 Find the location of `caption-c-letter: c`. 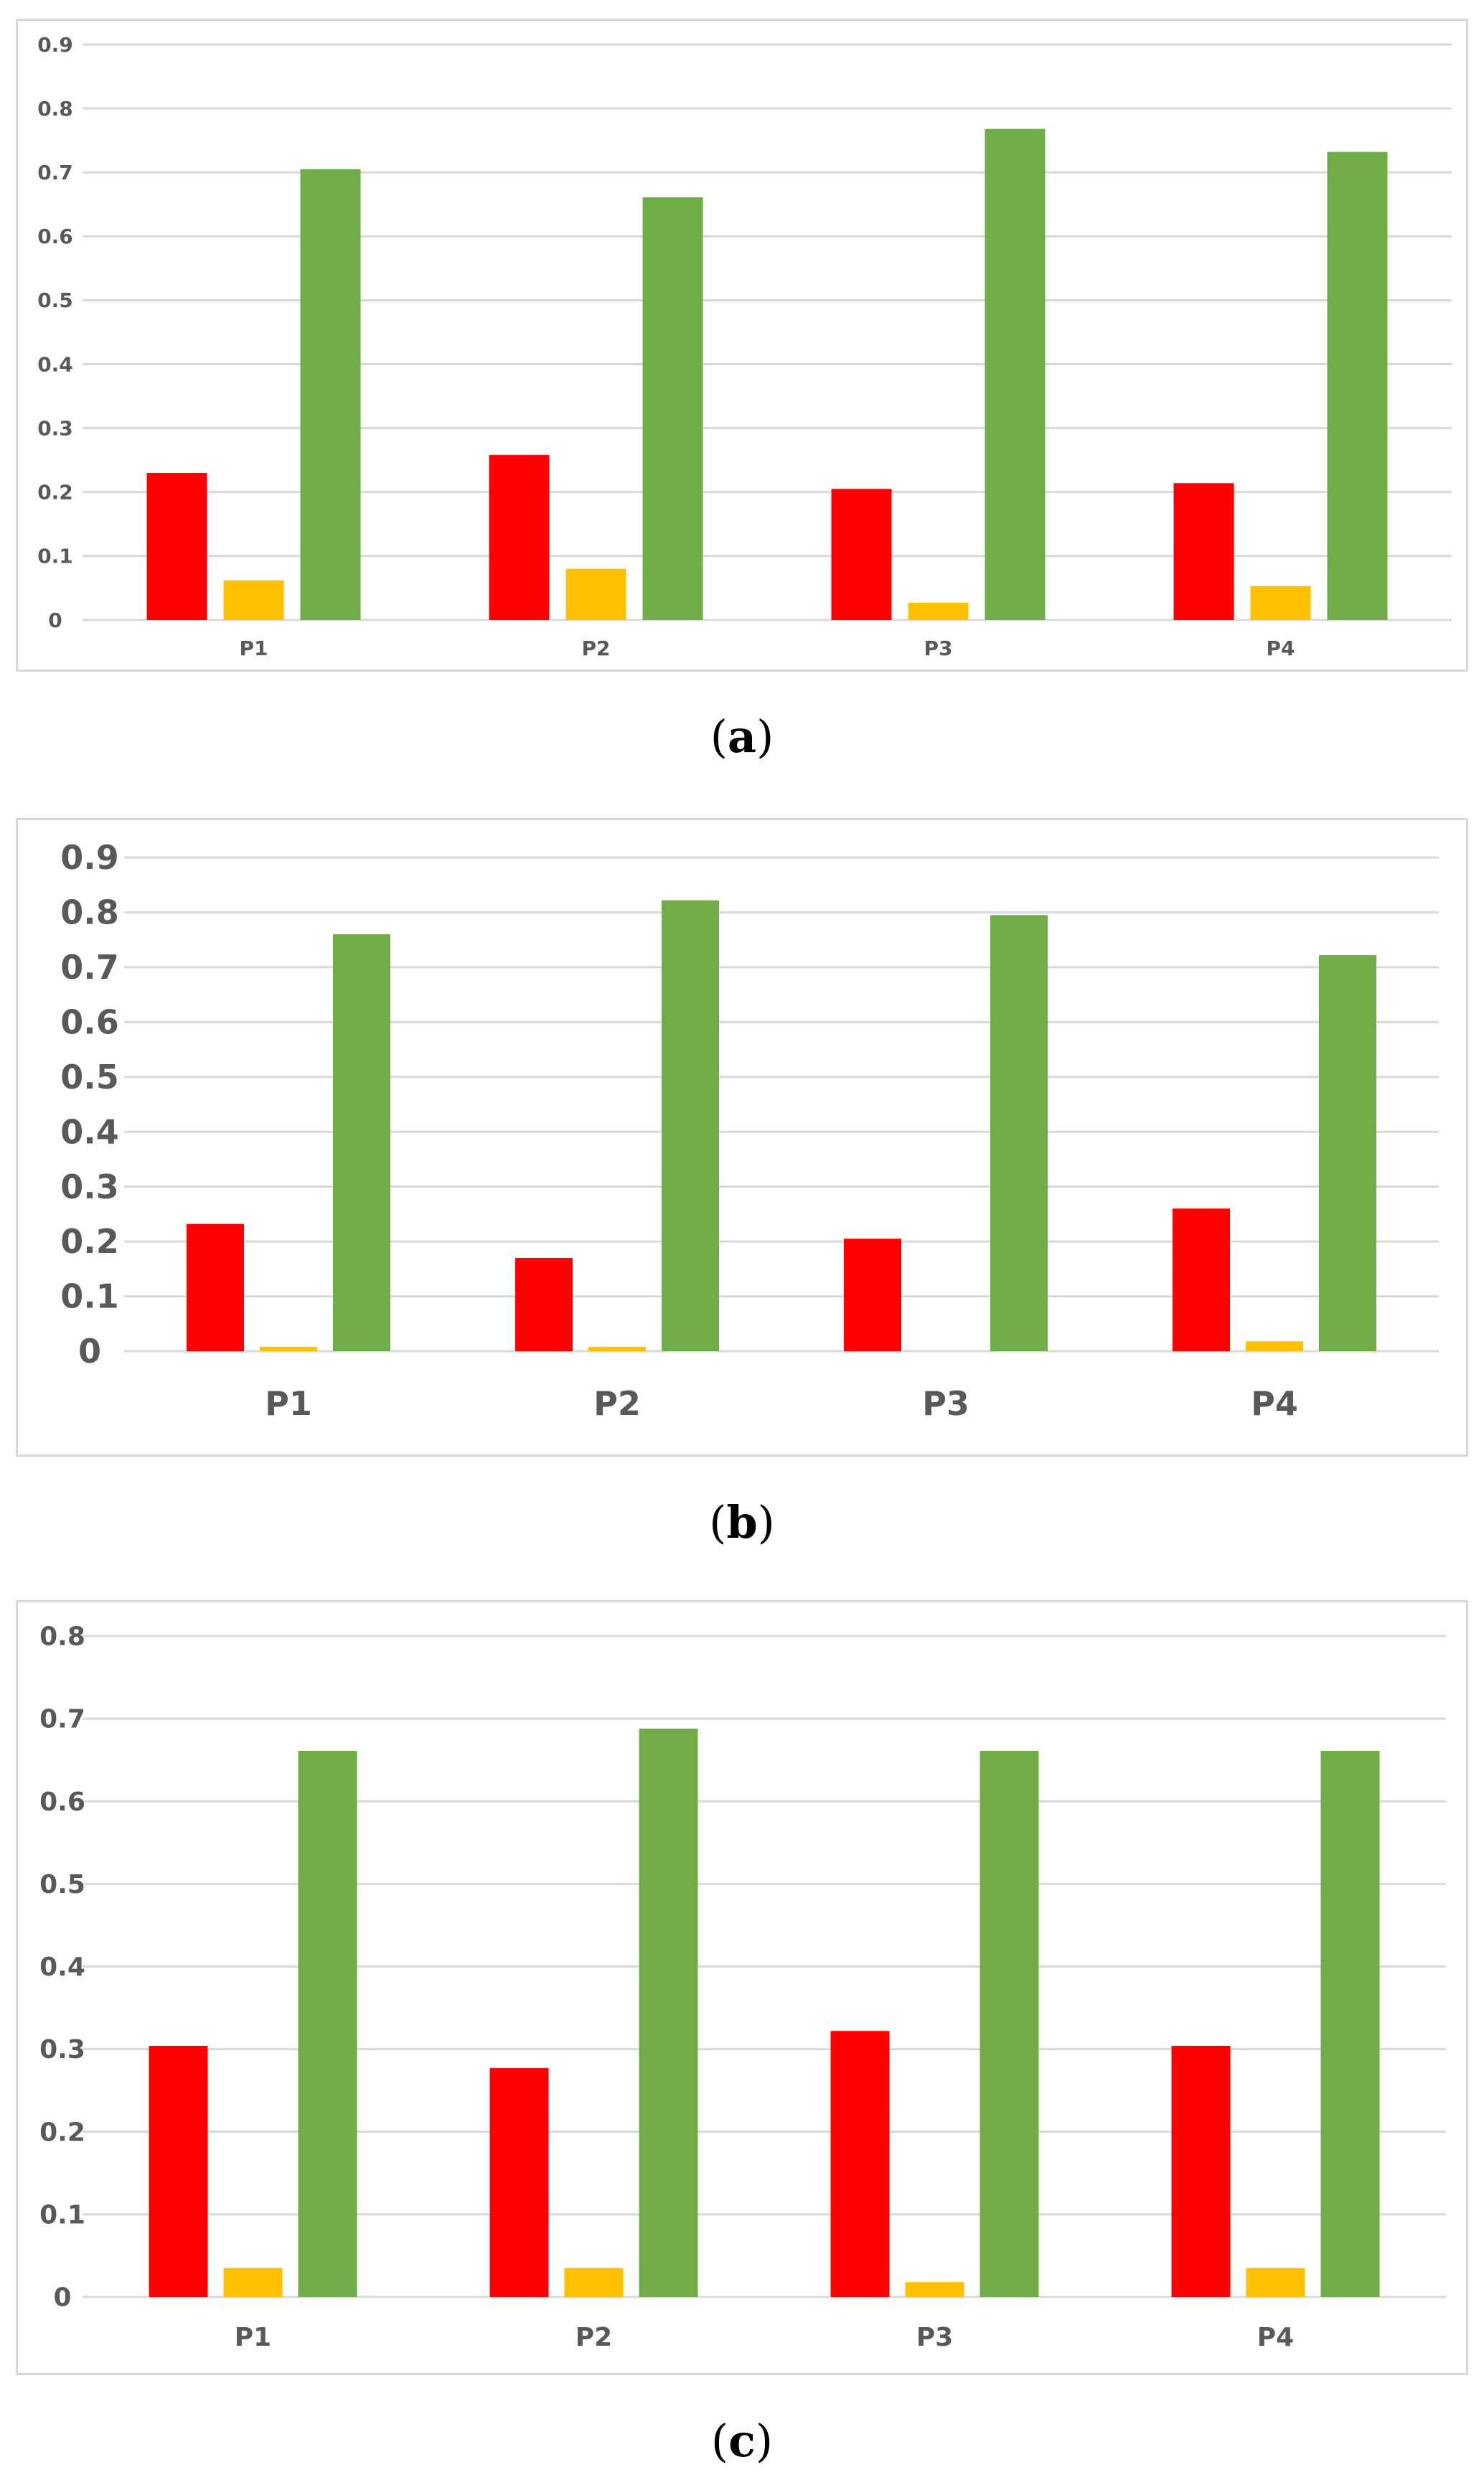

caption-c-letter: c is located at coordinates (742, 2441).